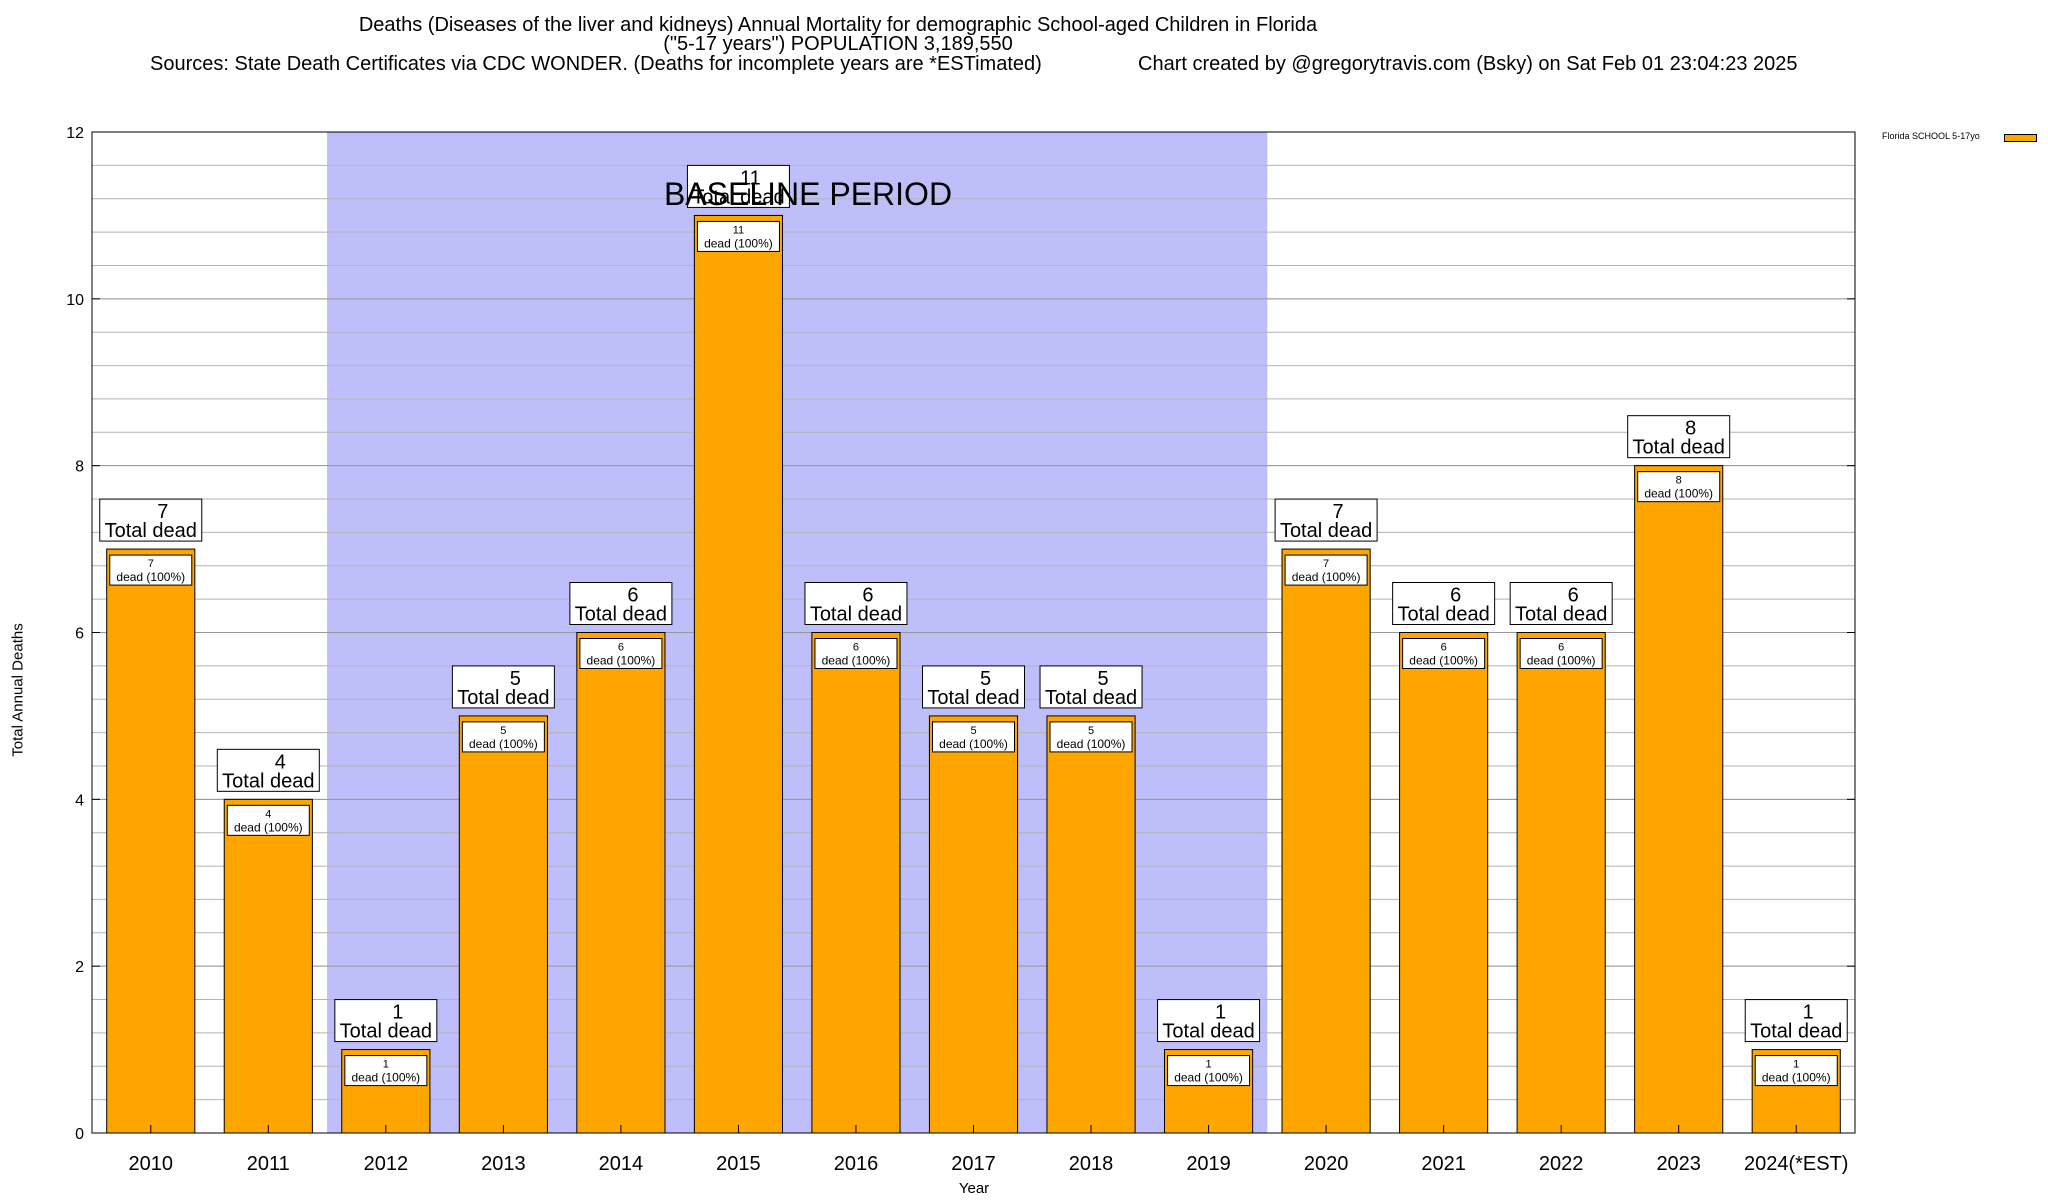 The width and height of the screenshot is (2048, 1200). Describe the element at coordinates (268, 814) in the screenshot. I see `bar-inner-value: 4` at that location.